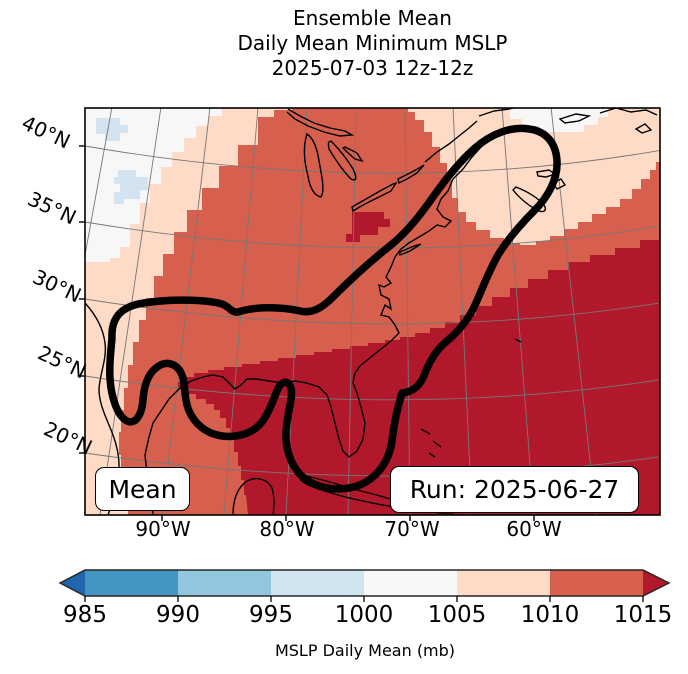 This screenshot has width=688, height=674. What do you see at coordinates (271, 615) in the screenshot?
I see `cb-tick-995: 995` at bounding box center [271, 615].